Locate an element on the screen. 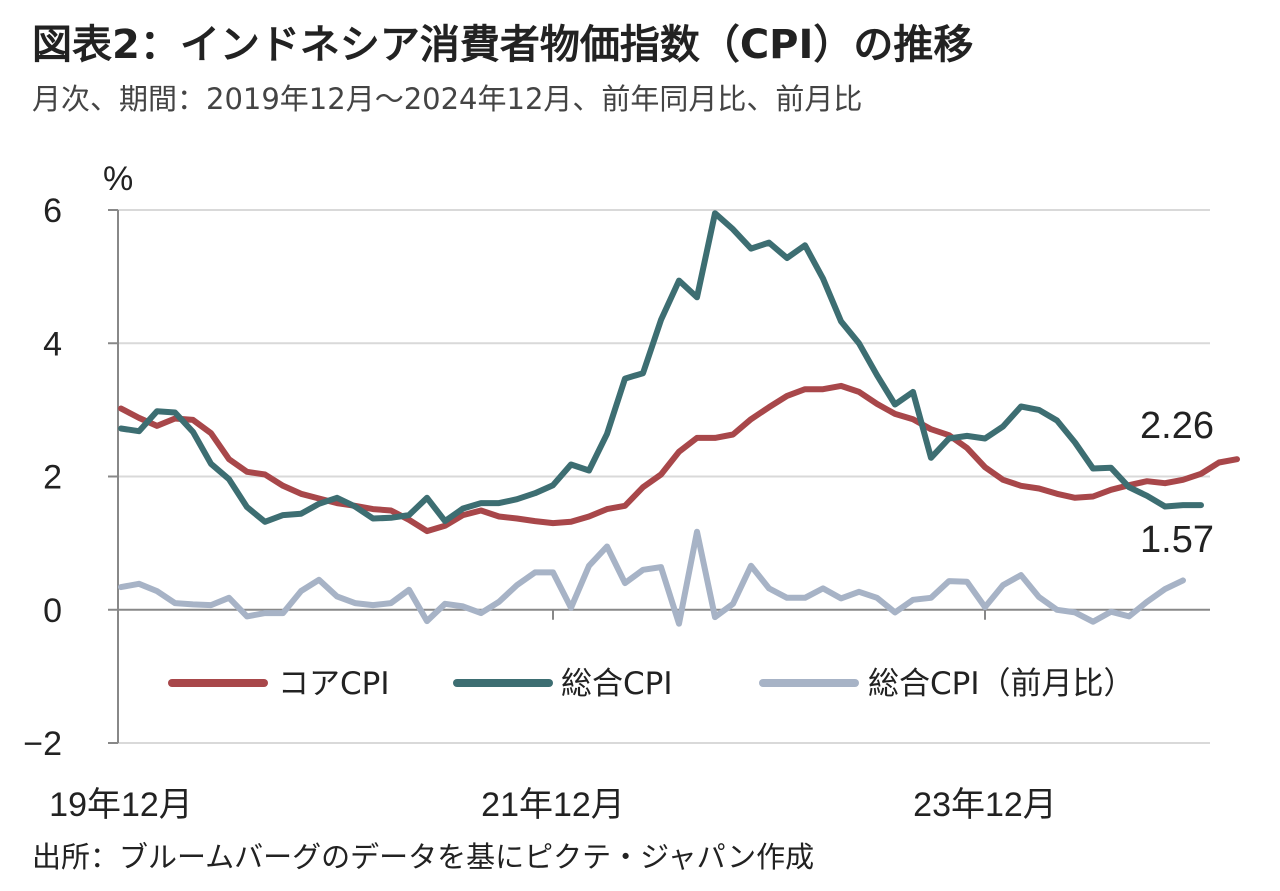 This screenshot has width=1280, height=891. end-value-labels: 2.26 1.57 is located at coordinates (1177, 483).